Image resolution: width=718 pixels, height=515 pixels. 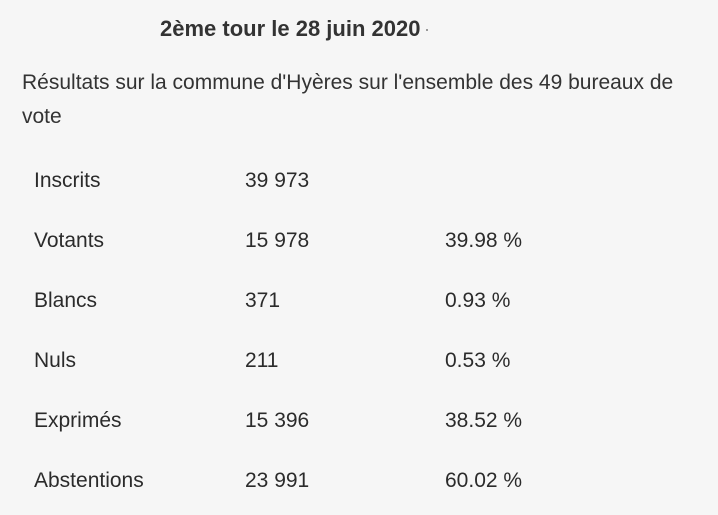 What do you see at coordinates (549, 190) in the screenshot?
I see `row-percent` at bounding box center [549, 190].